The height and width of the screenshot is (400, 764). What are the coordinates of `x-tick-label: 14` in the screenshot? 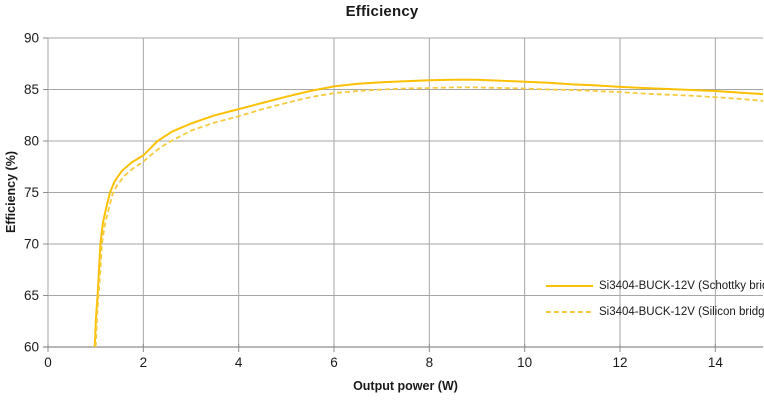 It's located at (716, 362).